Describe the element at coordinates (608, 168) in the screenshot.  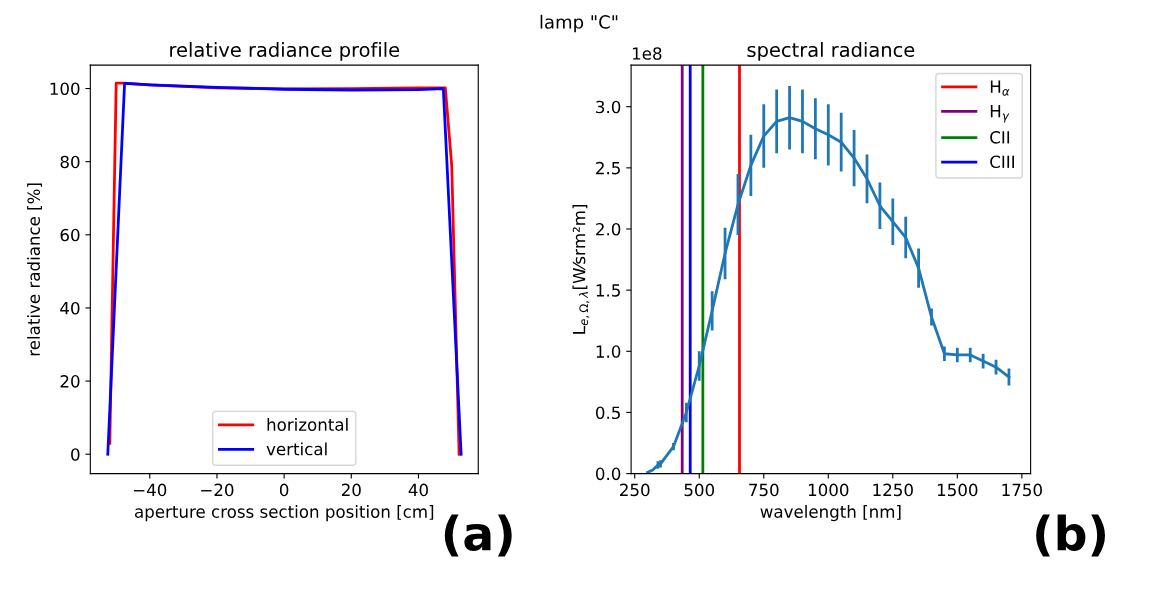
I see `y-tick-label: 2.5` at that location.